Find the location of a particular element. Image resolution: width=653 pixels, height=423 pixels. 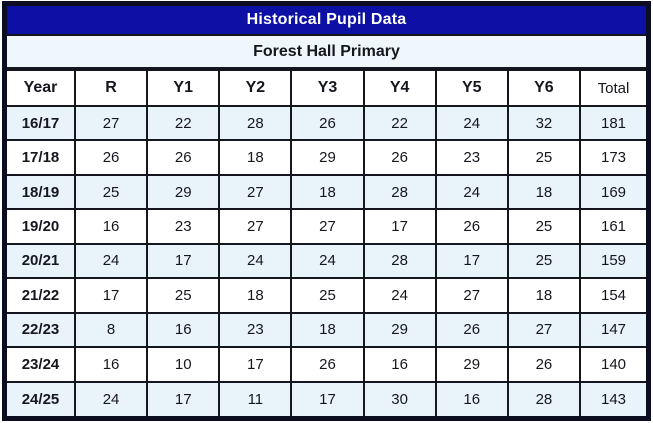

column-header-y3: Y3 is located at coordinates (327, 88).